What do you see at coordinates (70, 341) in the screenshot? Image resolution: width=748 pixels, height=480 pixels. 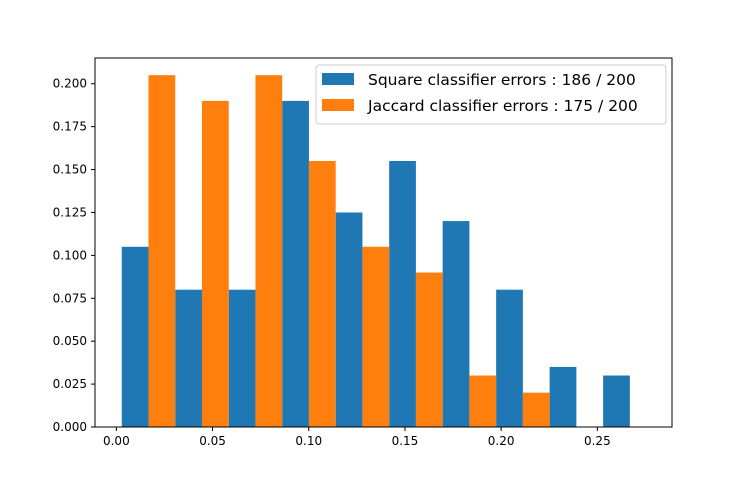 I see `y-tick-label: 0.050` at bounding box center [70, 341].